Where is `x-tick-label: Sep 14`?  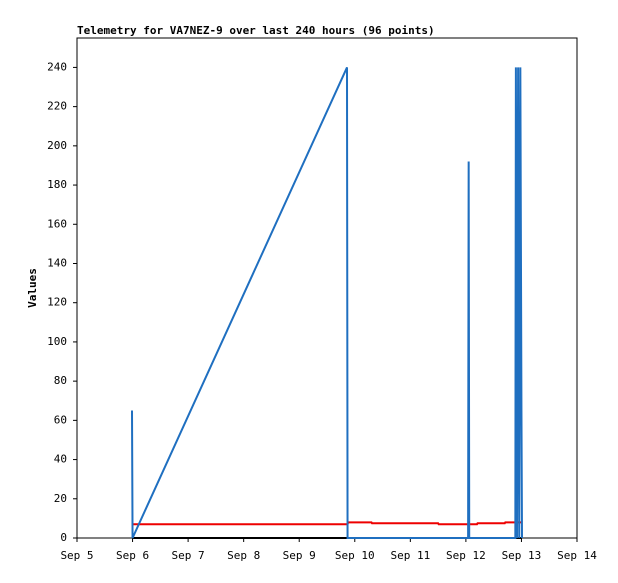
x-tick-label: Sep 14 is located at coordinates (577, 555).